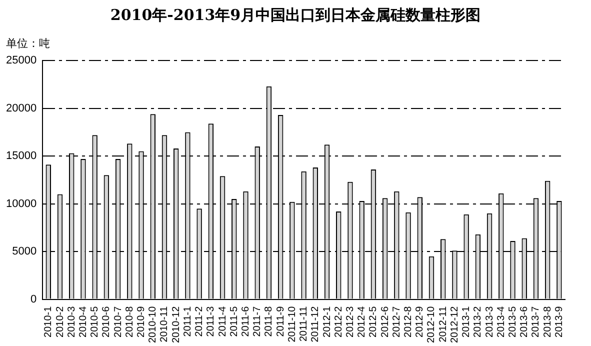  What do you see at coordinates (338, 322) in the screenshot?
I see `x-tick-label: 2012-2` at bounding box center [338, 322].